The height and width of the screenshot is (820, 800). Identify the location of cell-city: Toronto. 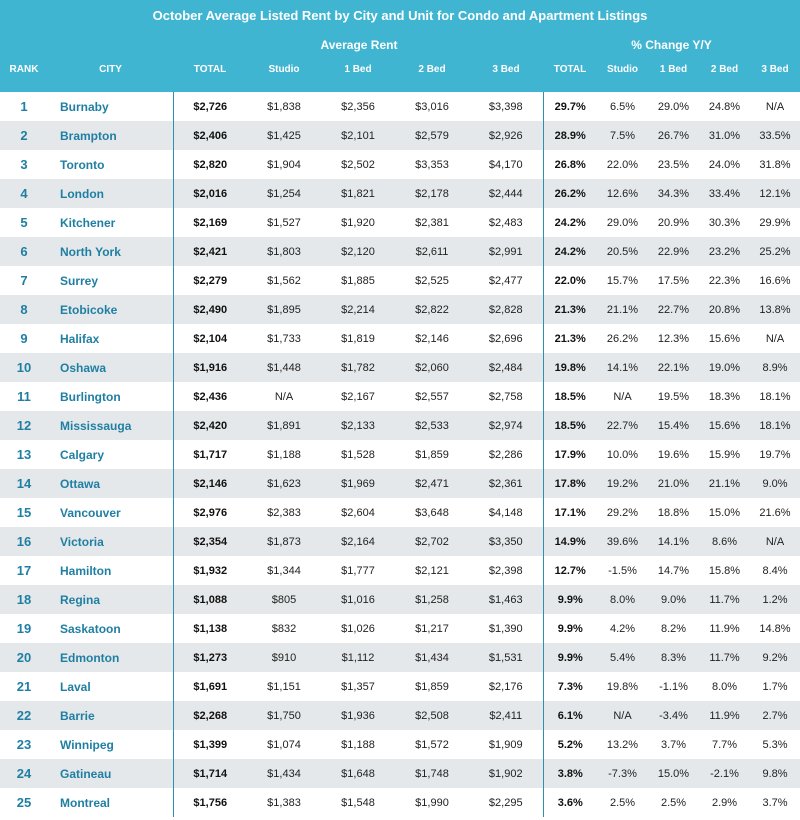
(111, 164).